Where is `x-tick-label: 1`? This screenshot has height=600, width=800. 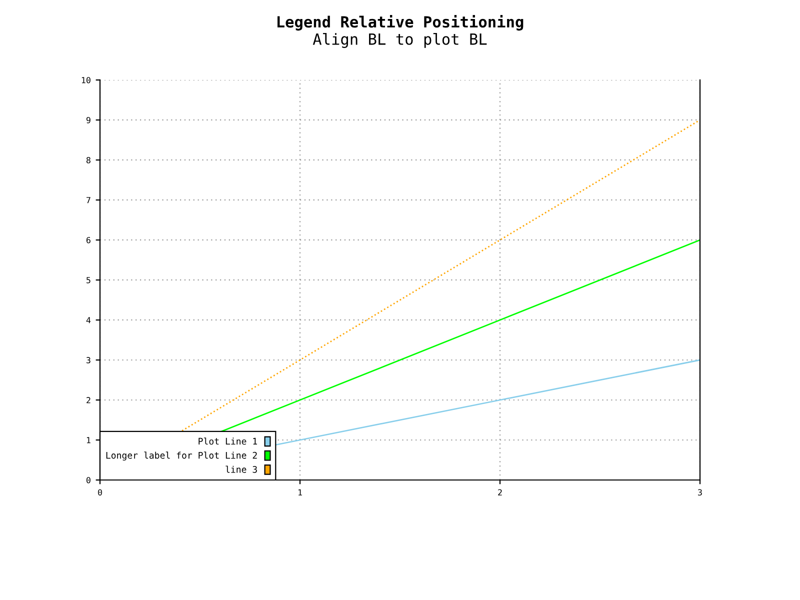 x-tick-label: 1 is located at coordinates (300, 492).